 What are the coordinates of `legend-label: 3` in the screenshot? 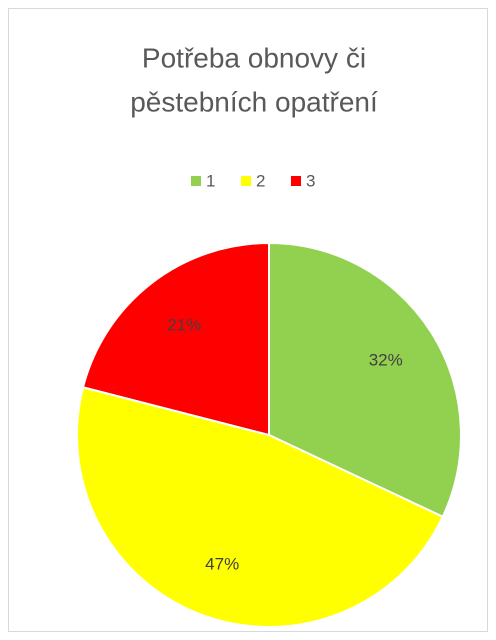 It's located at (310, 180).